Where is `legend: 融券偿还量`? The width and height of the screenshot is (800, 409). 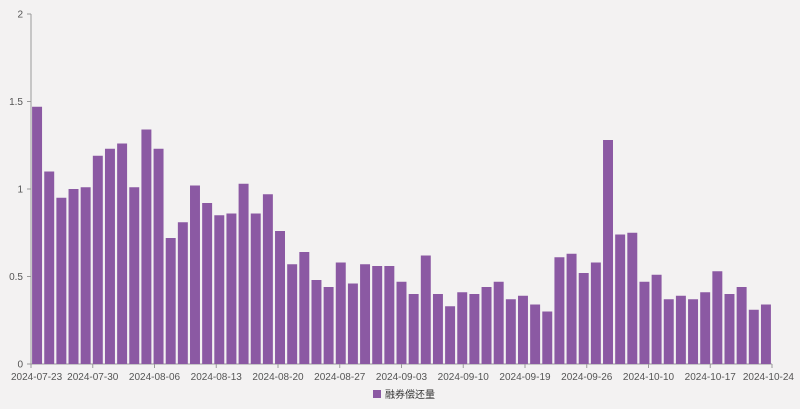
legend: 融券偿还量 is located at coordinates (404, 394).